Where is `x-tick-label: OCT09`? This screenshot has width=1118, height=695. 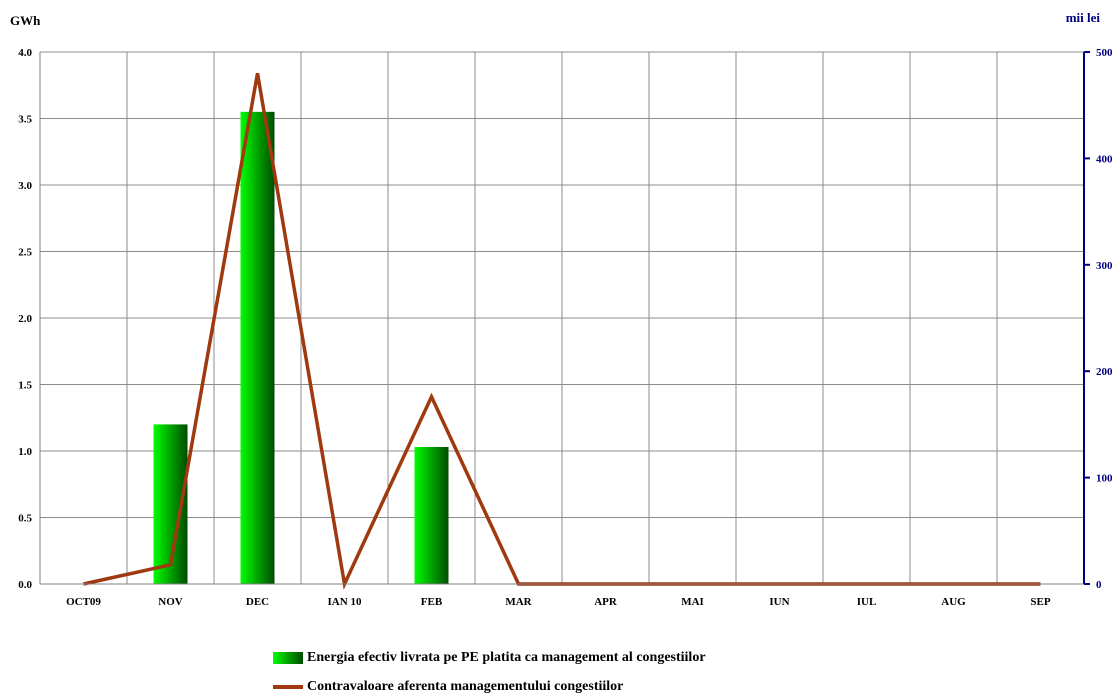
x-tick-label: OCT09 is located at coordinates (83, 602).